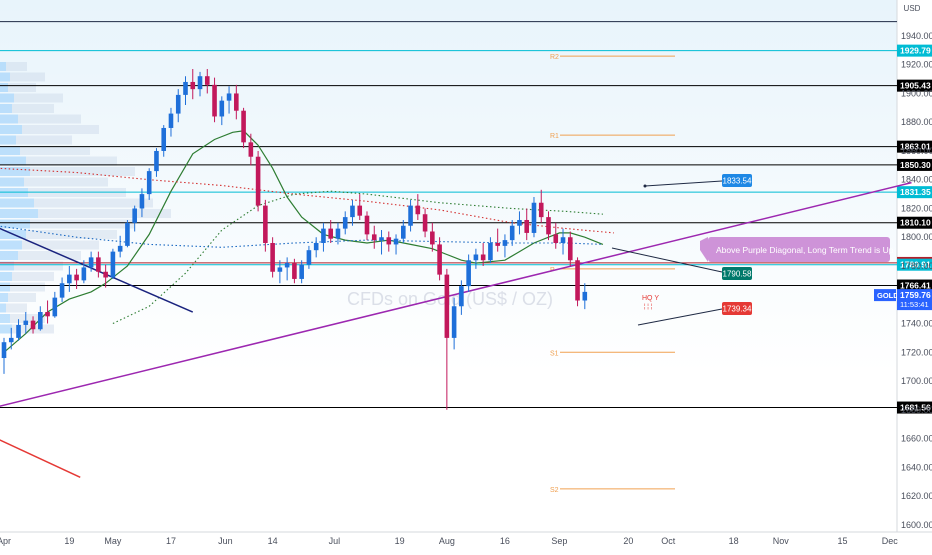 This screenshot has width=932, height=555. I want to click on level-tag: 1905.43, so click(915, 86).